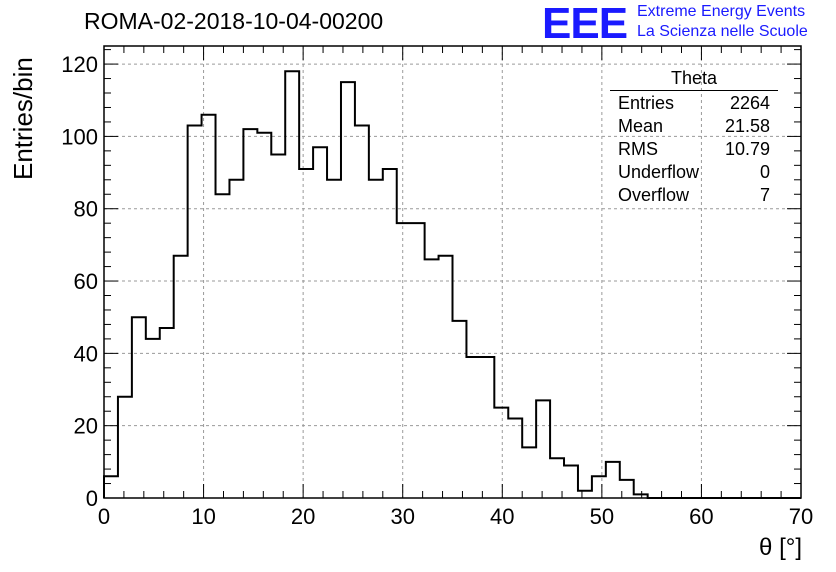 The image size is (836, 572). I want to click on x-tick-label: 60, so click(701, 516).